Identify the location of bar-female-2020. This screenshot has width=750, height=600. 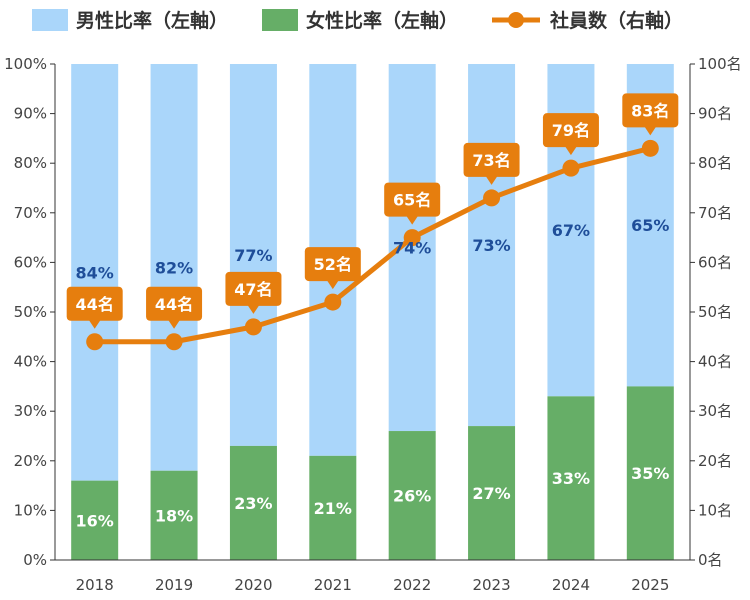
(253, 502).